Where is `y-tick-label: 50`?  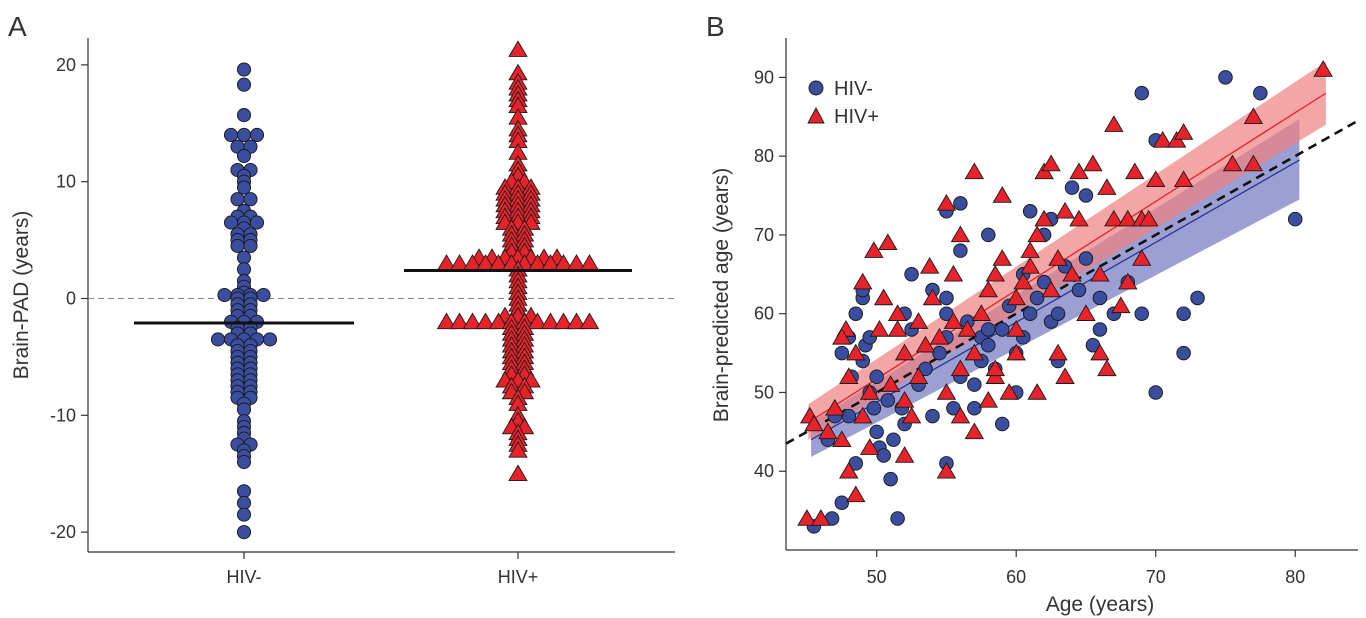 y-tick-label: 50 is located at coordinates (764, 392).